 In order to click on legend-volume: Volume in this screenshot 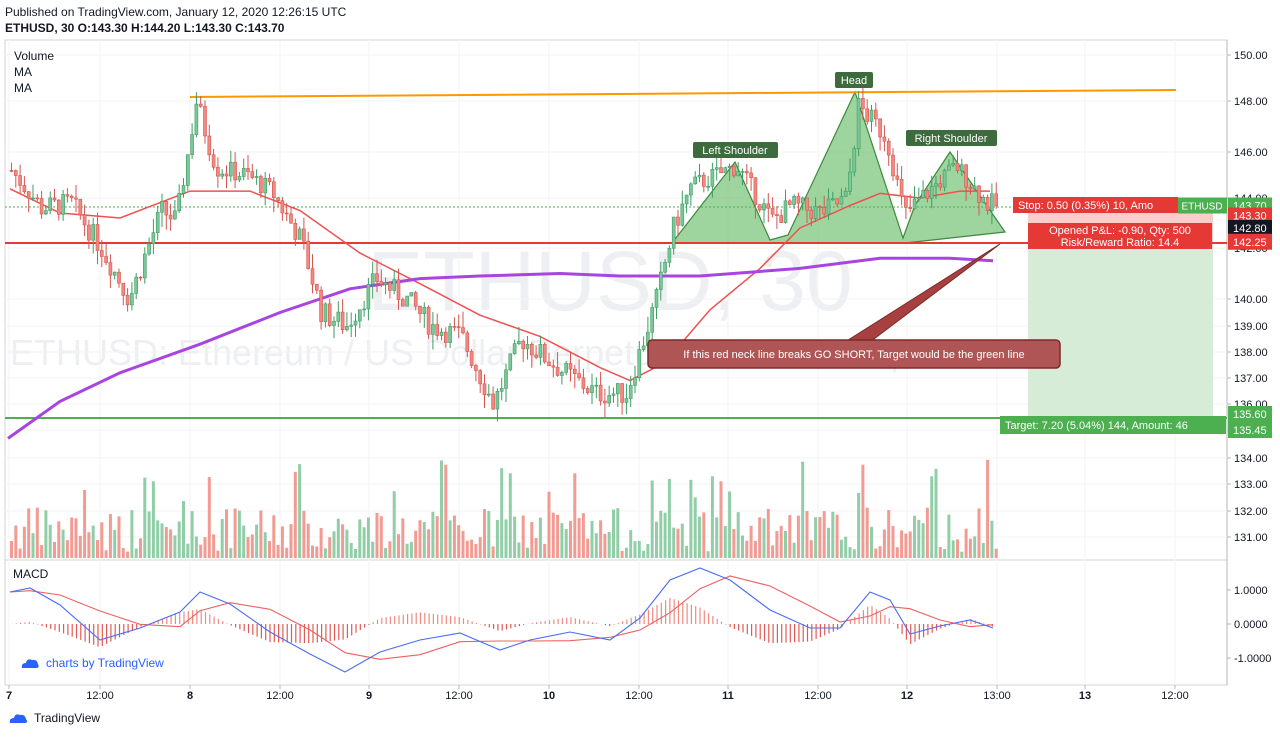, I will do `click(34, 56)`.